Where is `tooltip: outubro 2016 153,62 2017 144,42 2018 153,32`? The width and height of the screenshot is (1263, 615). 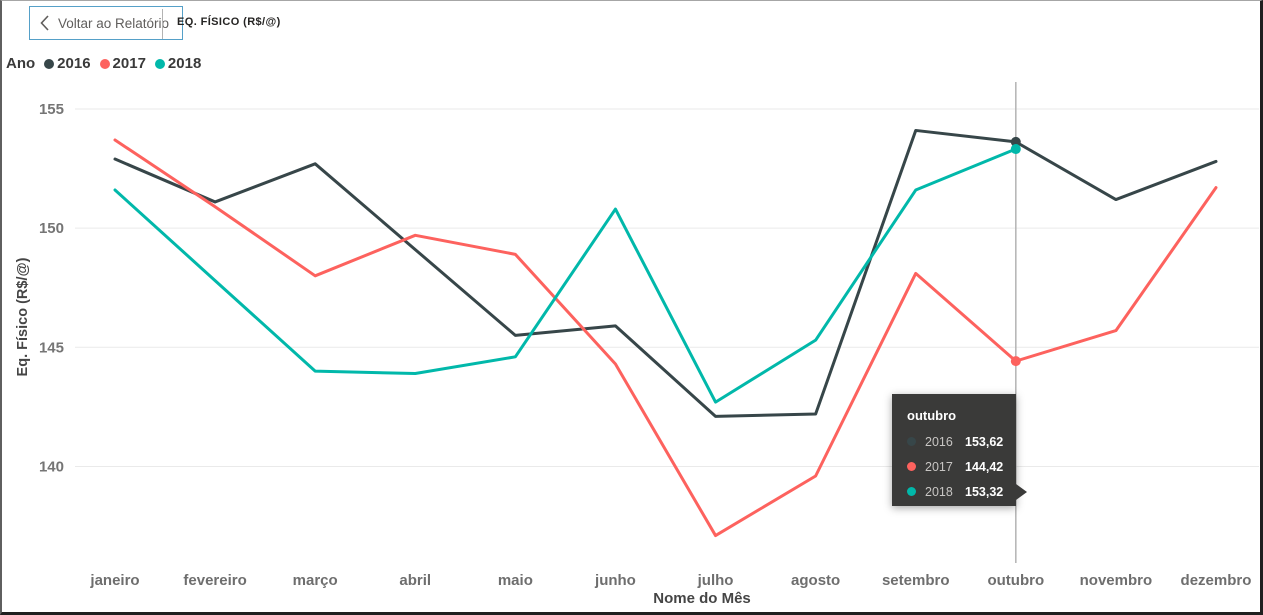
tooltip: outubro 2016 153,62 2017 144,42 2018 153,32 is located at coordinates (959, 450).